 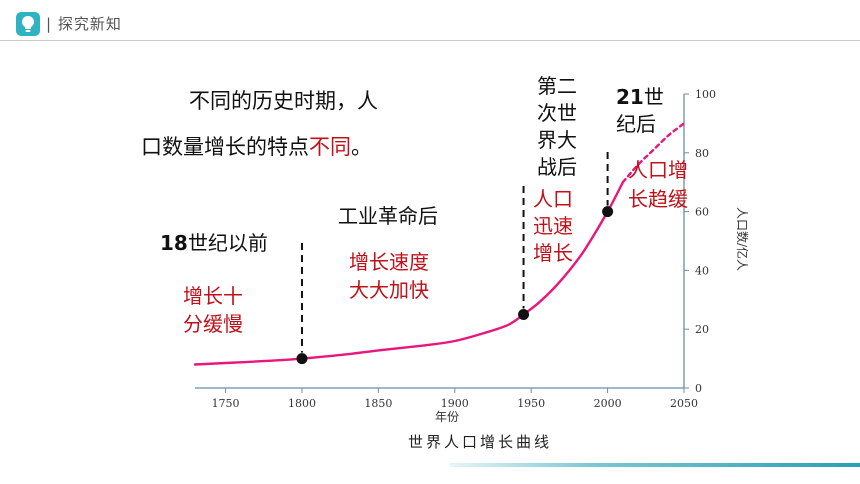 What do you see at coordinates (705, 94) in the screenshot?
I see `y-tick-label: 100` at bounding box center [705, 94].